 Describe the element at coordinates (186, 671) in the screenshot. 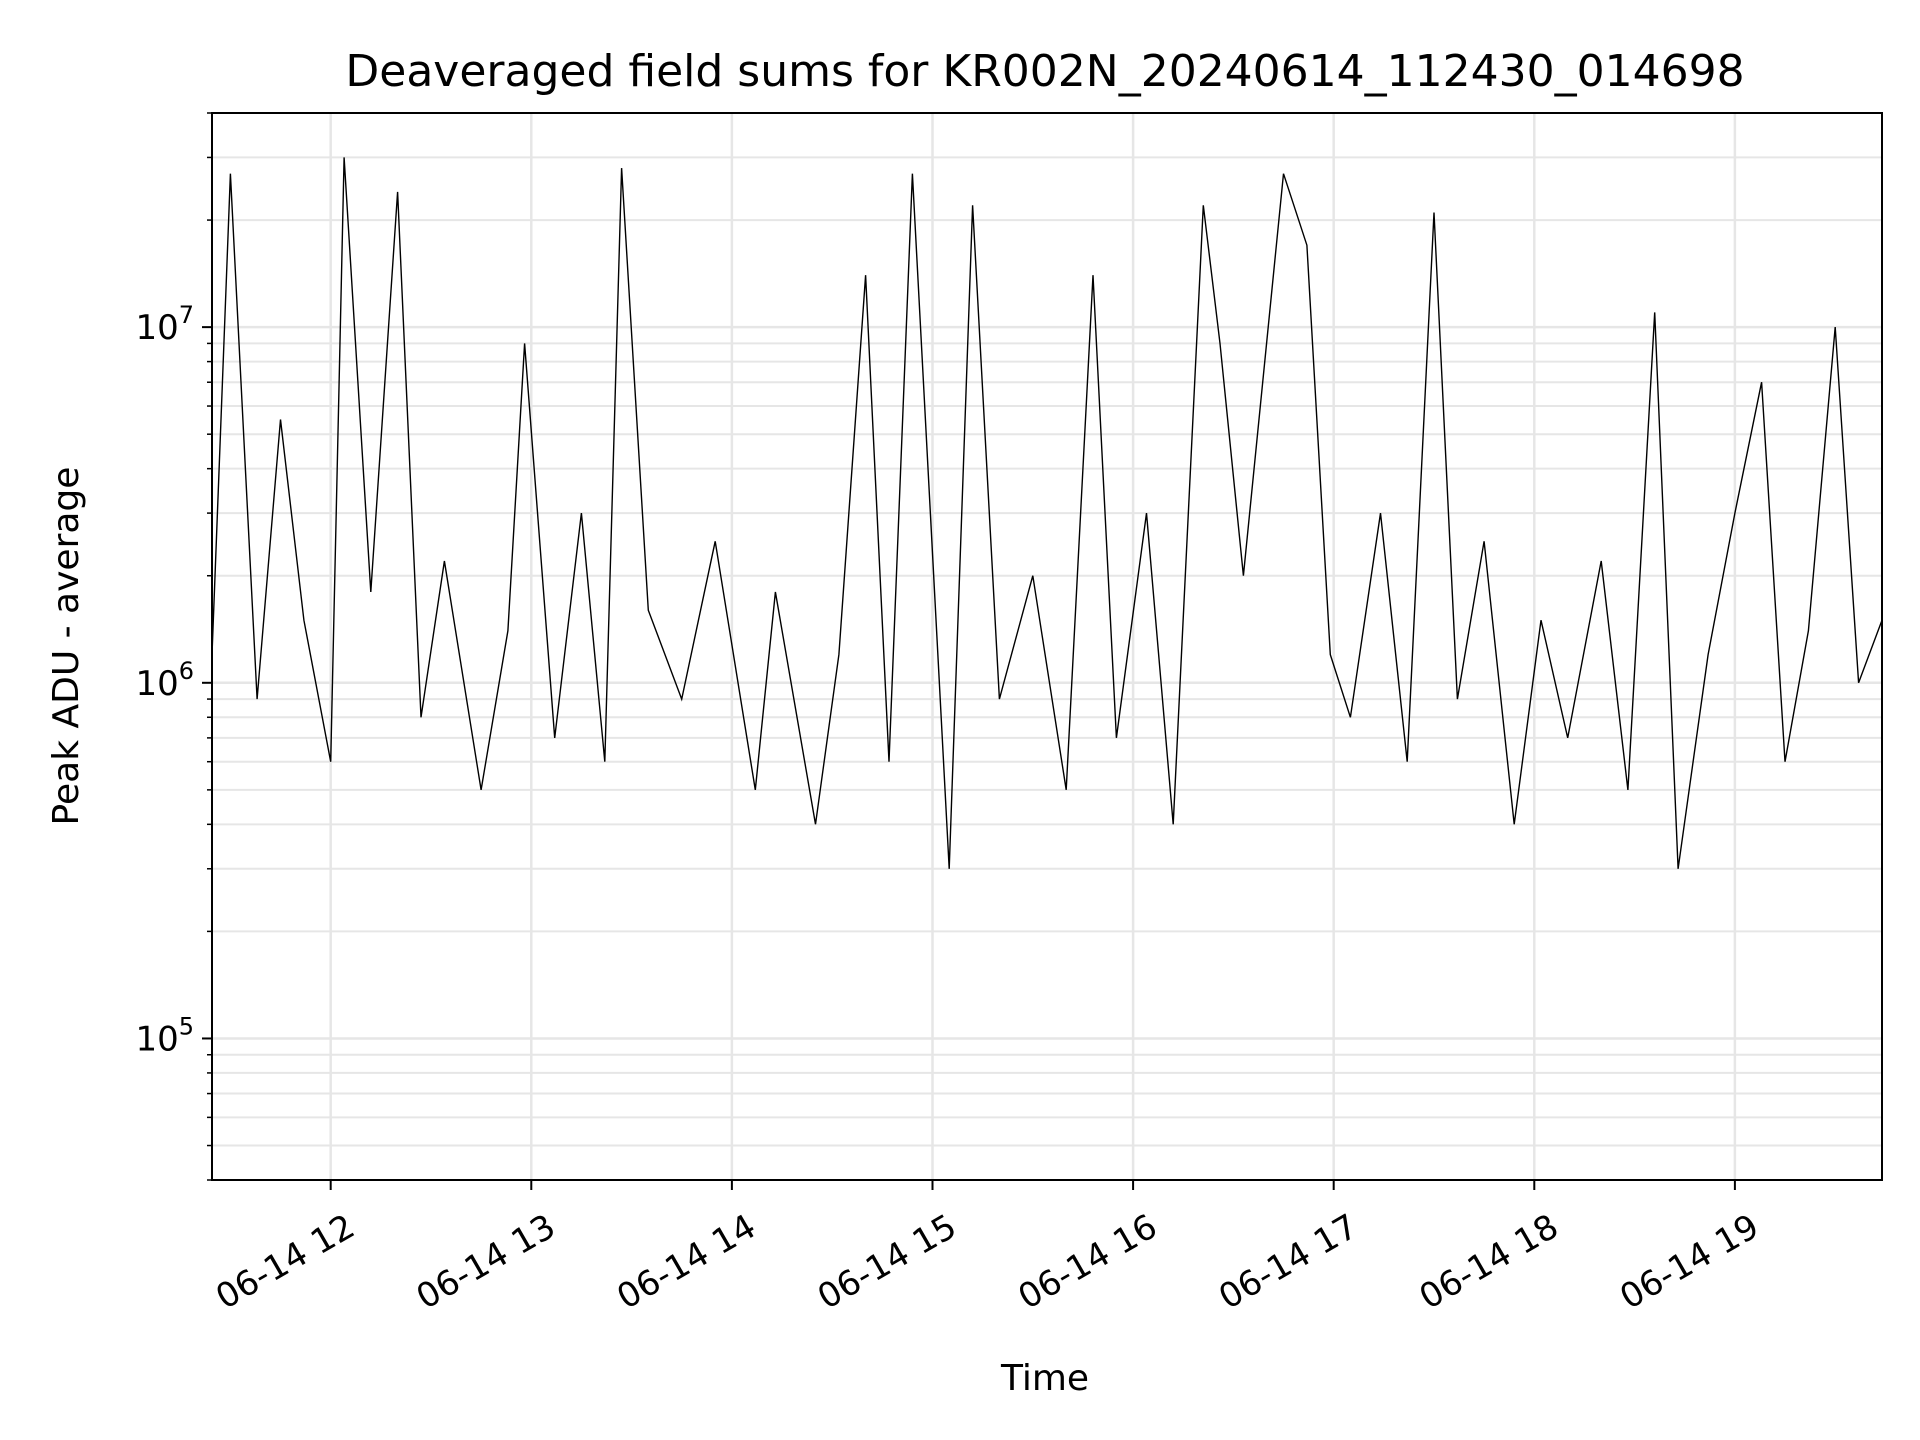

I see `y-tick-exponent: 6` at that location.